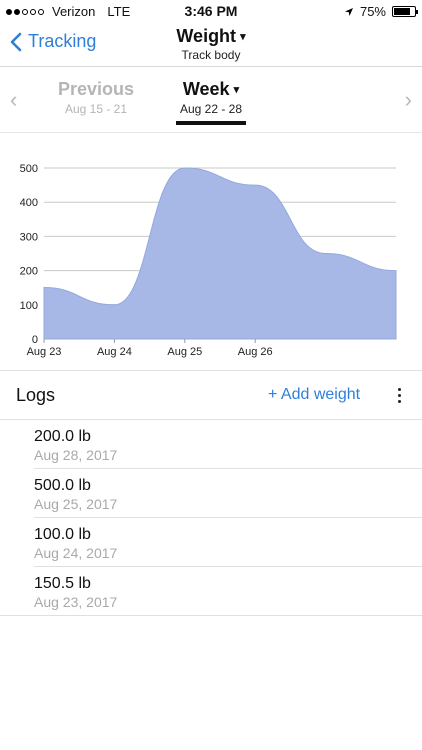 The height and width of the screenshot is (750, 422). I want to click on status-right: 75%, so click(381, 11).